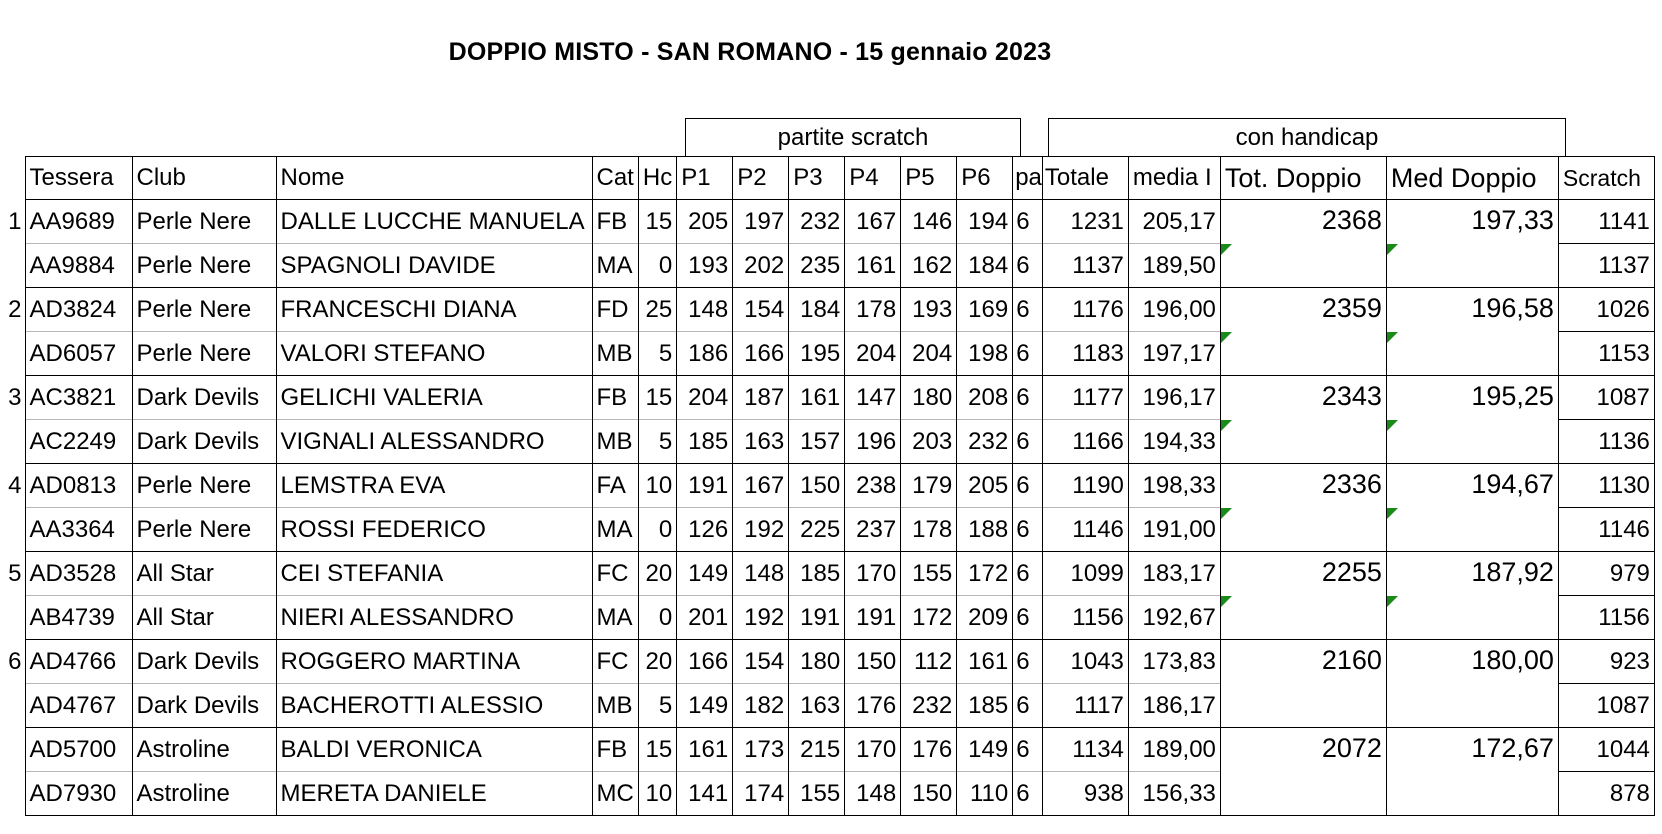  Describe the element at coordinates (761, 705) in the screenshot. I see `cell-p2: 182` at that location.